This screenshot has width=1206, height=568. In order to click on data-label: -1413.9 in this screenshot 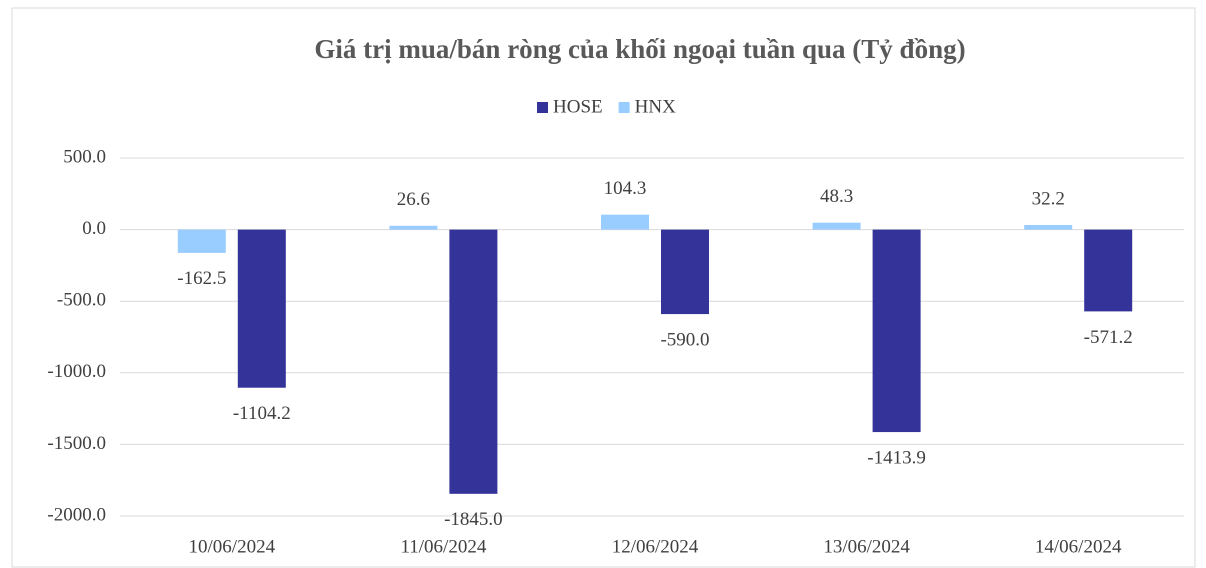, I will do `click(896, 457)`.